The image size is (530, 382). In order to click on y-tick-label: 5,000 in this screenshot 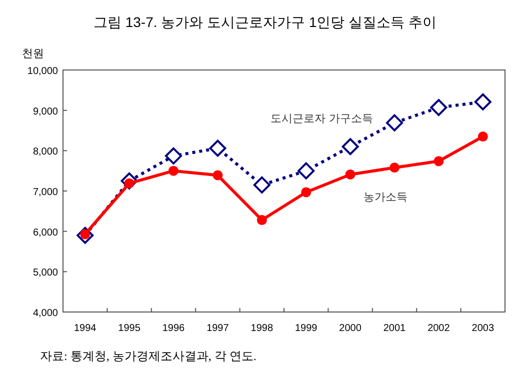, I will do `click(45, 273)`.